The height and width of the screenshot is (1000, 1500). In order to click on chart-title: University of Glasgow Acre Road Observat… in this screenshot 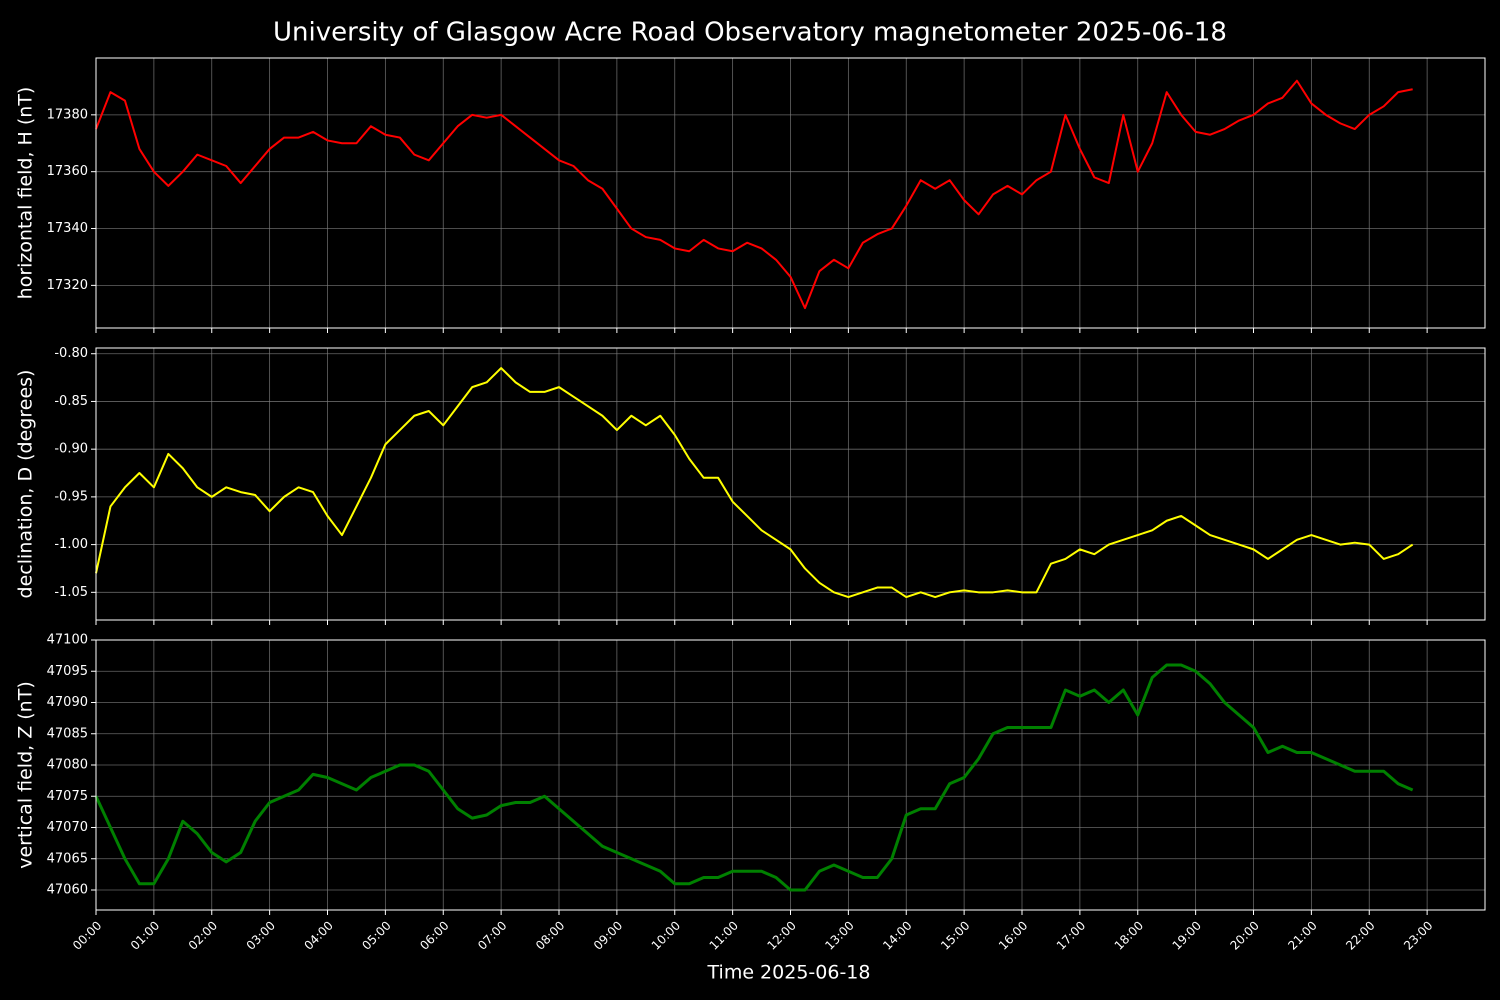, I will do `click(750, 33)`.